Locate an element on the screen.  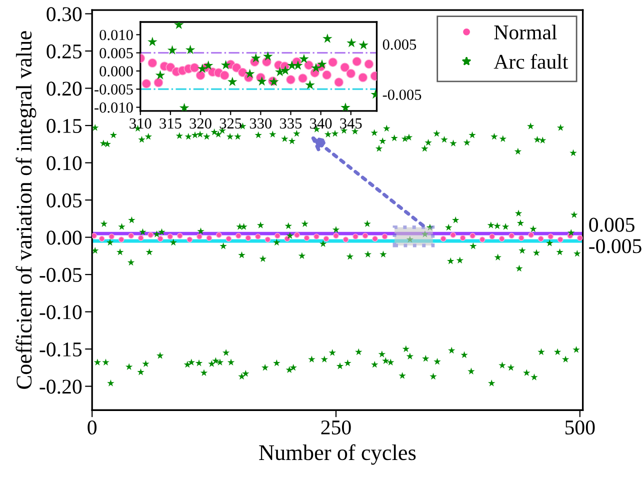
x-tick-label: 0 is located at coordinates (92, 427).